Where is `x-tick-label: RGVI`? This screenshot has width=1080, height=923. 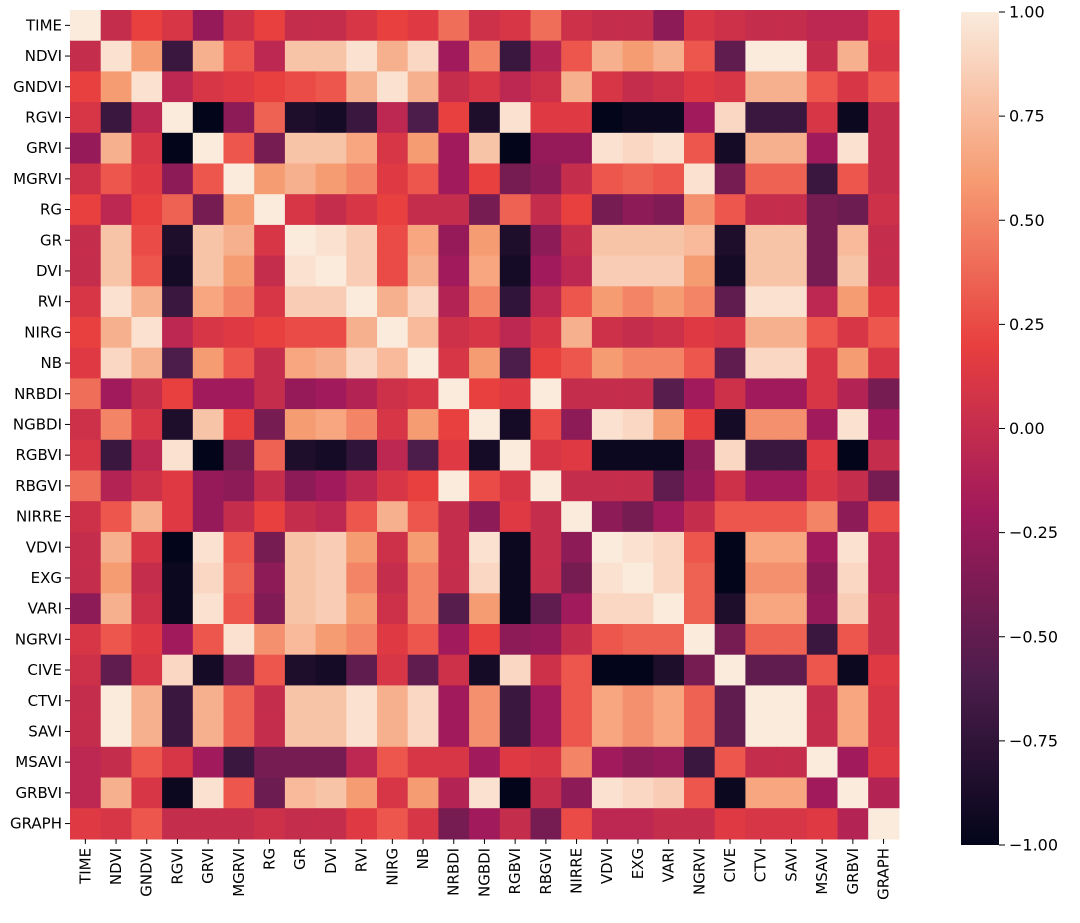 x-tick-label: RGVI is located at coordinates (177, 866).